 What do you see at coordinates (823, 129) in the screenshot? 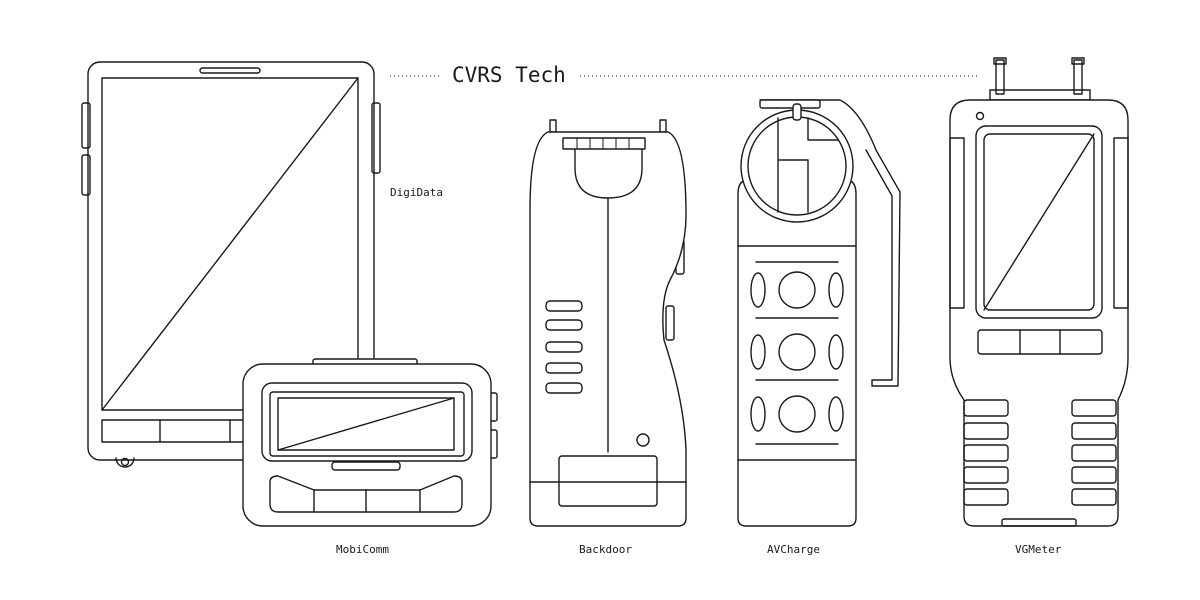
I see `avcharge-fuze-top` at bounding box center [823, 129].